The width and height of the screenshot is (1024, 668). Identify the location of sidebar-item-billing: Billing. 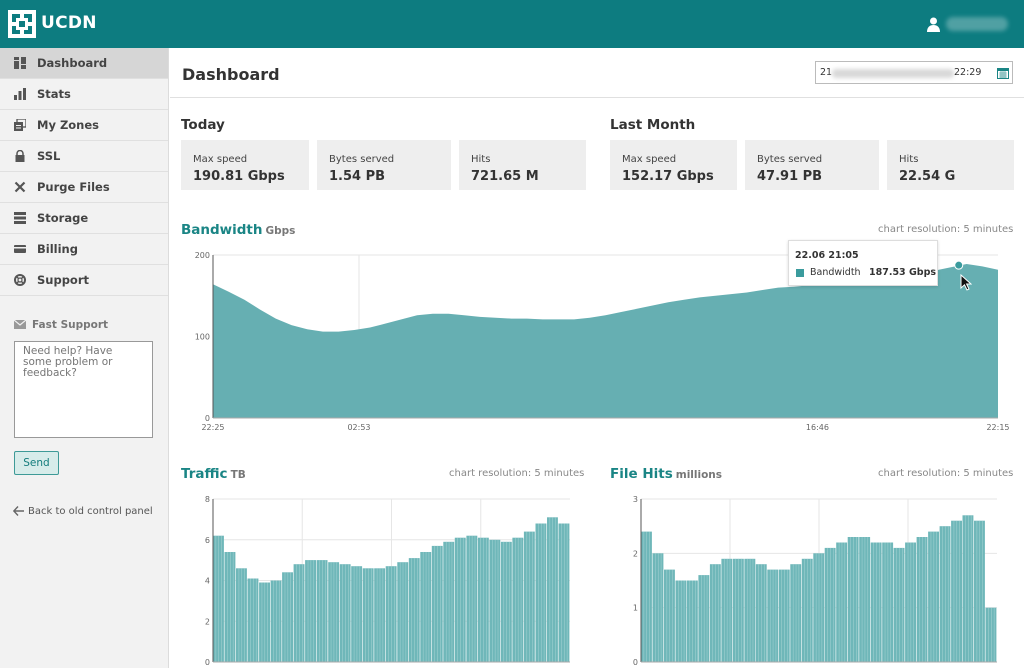
(84, 249).